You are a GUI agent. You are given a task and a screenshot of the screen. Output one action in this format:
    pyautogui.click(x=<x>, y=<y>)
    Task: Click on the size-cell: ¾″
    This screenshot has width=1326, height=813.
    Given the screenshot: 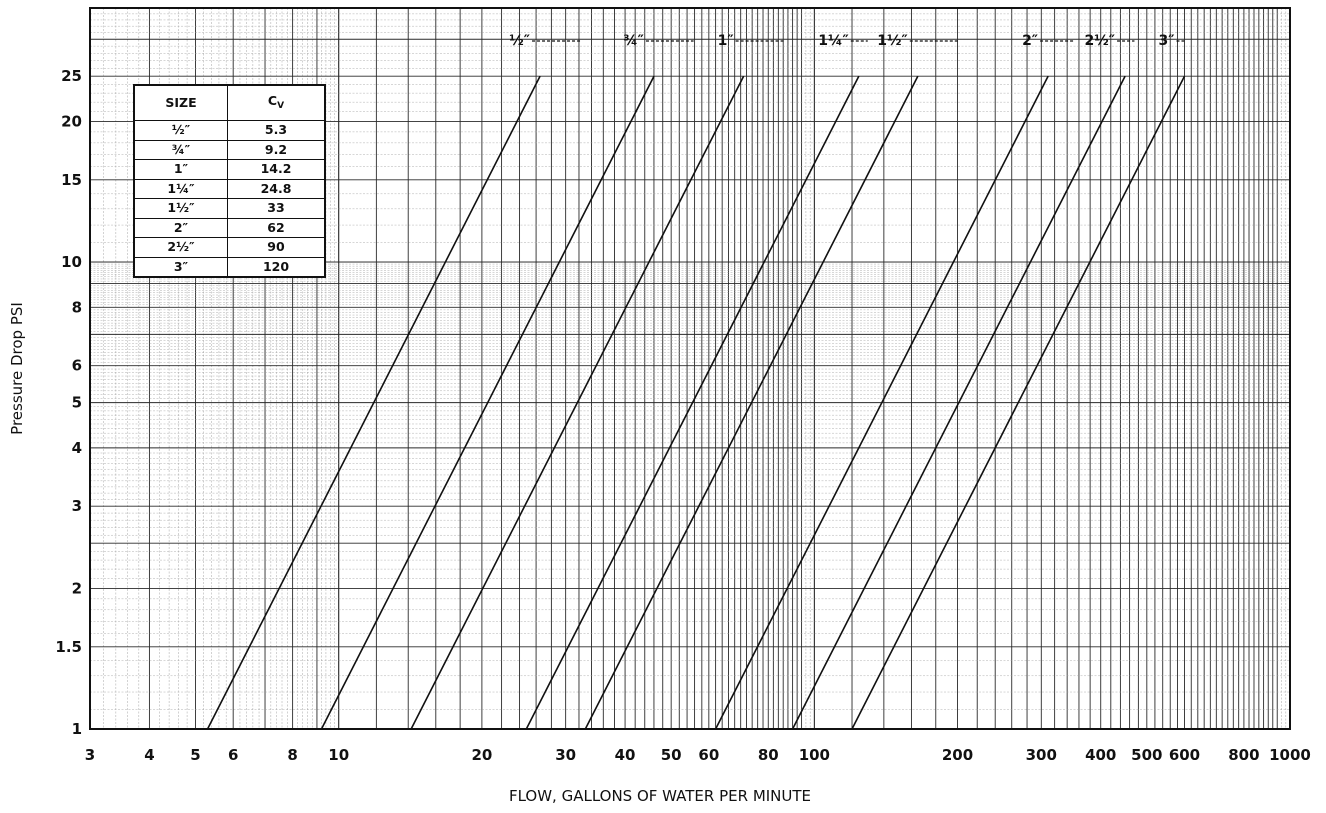 What is the action you would take?
    pyautogui.click(x=180, y=149)
    